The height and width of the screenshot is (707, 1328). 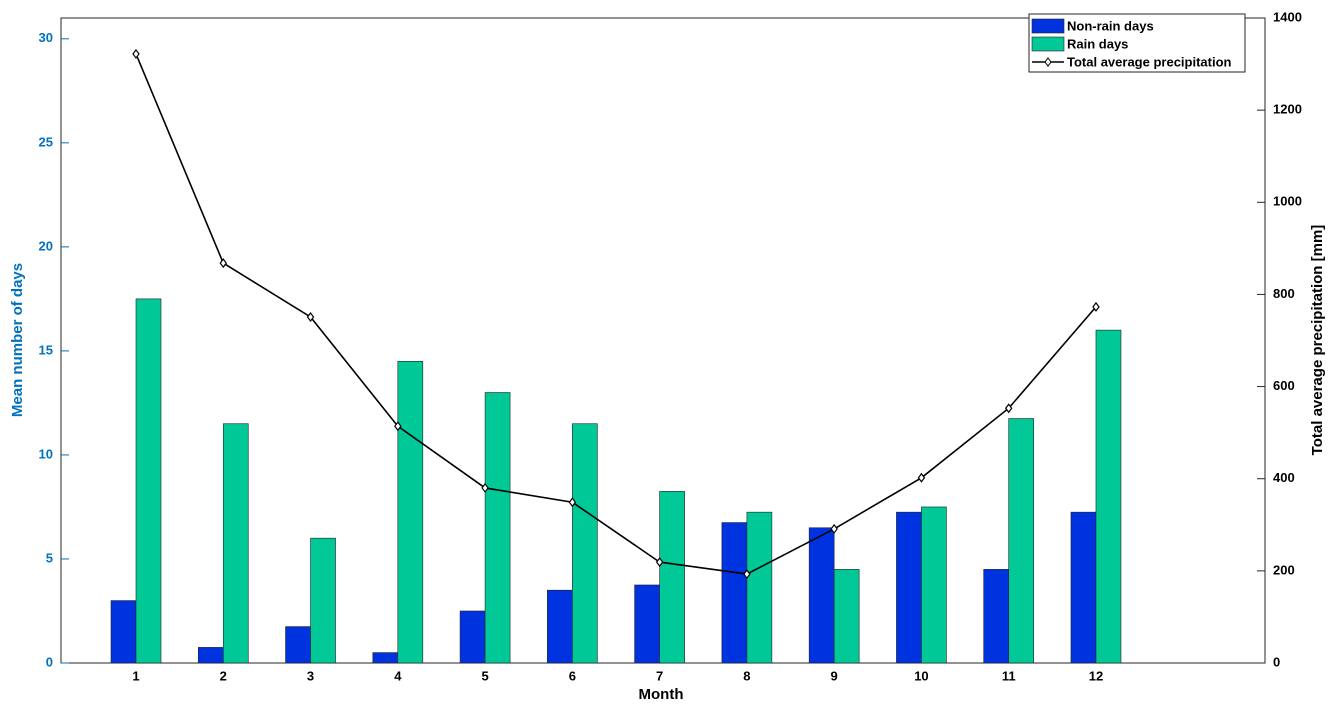 I want to click on legend-label: Non-rain days, so click(x=1110, y=25).